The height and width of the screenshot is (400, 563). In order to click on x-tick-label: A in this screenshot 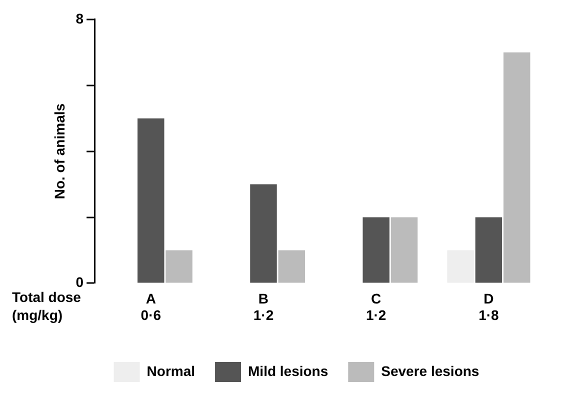, I will do `click(151, 298)`.